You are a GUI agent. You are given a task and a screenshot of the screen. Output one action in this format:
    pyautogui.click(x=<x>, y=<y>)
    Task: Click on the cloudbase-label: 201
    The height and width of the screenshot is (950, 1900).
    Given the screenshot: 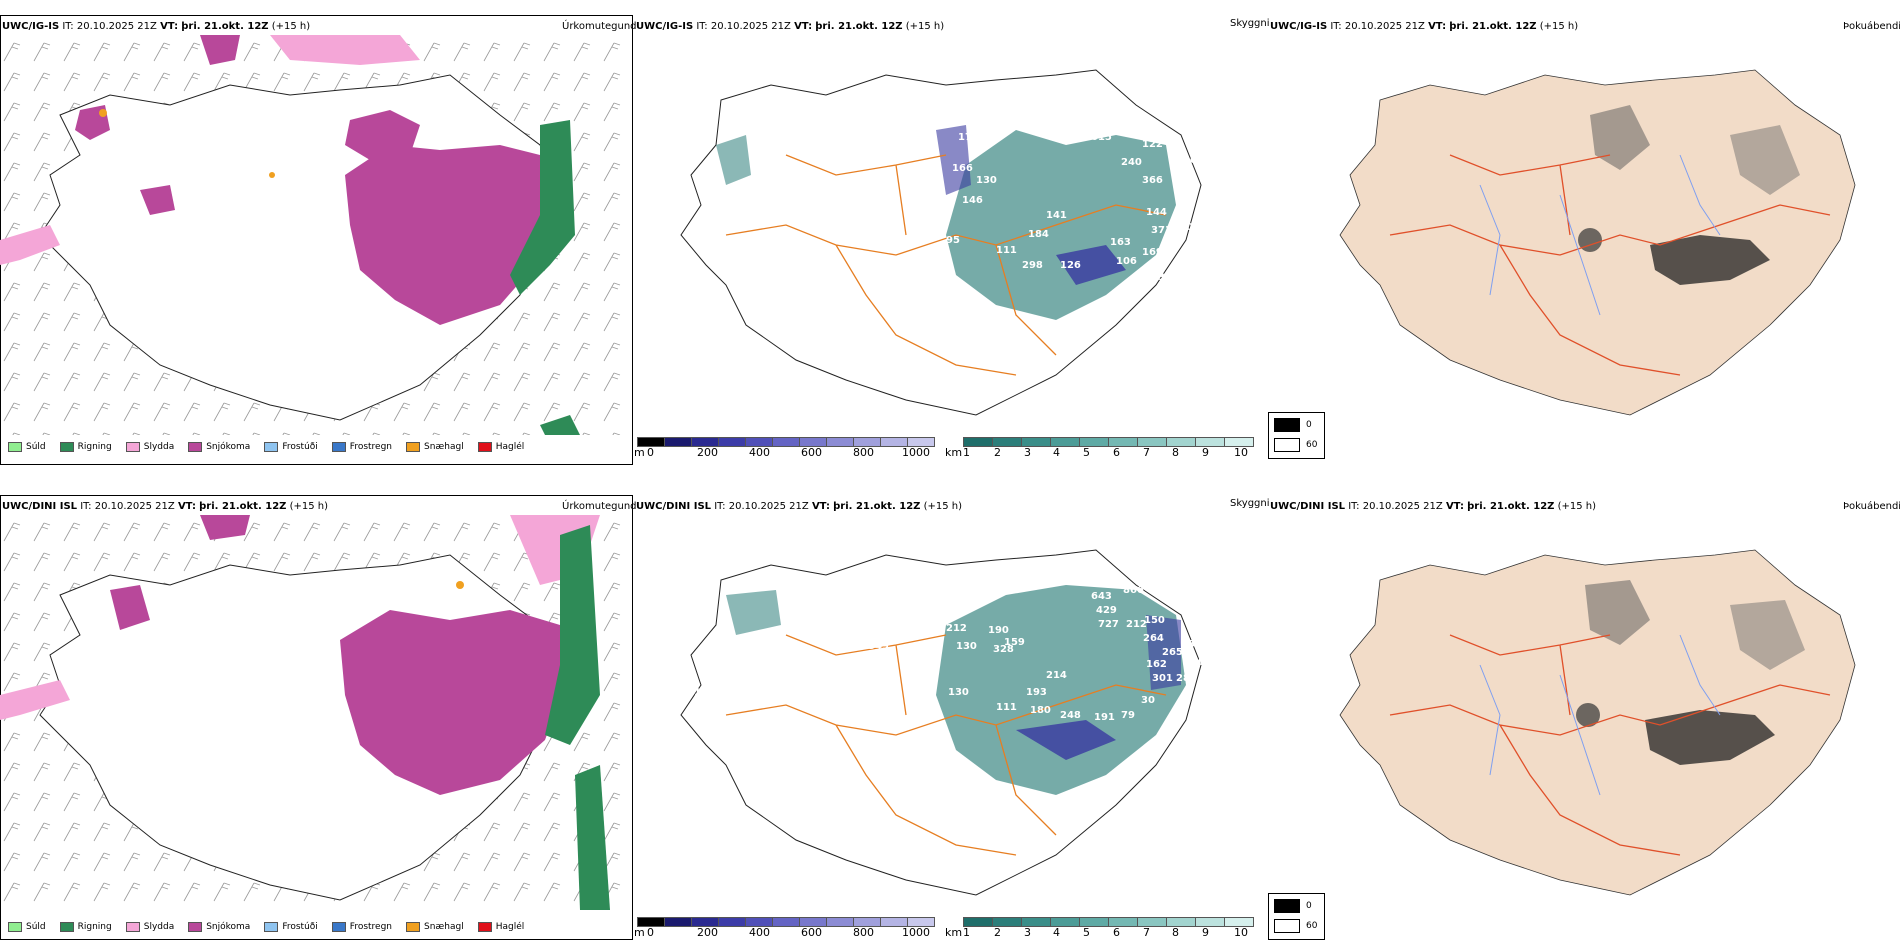 What is the action you would take?
    pyautogui.click(x=1189, y=227)
    